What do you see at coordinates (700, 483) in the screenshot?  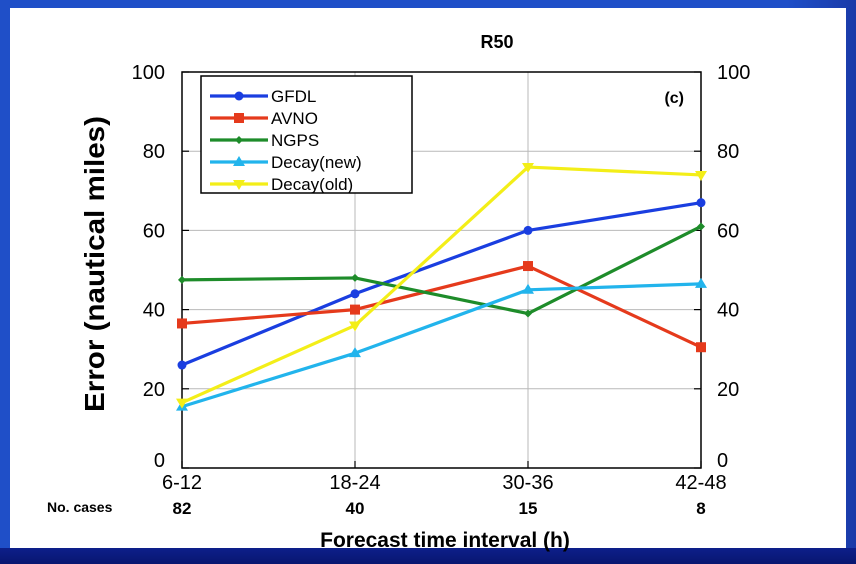 I see `x-tick-label: 42-48` at bounding box center [700, 483].